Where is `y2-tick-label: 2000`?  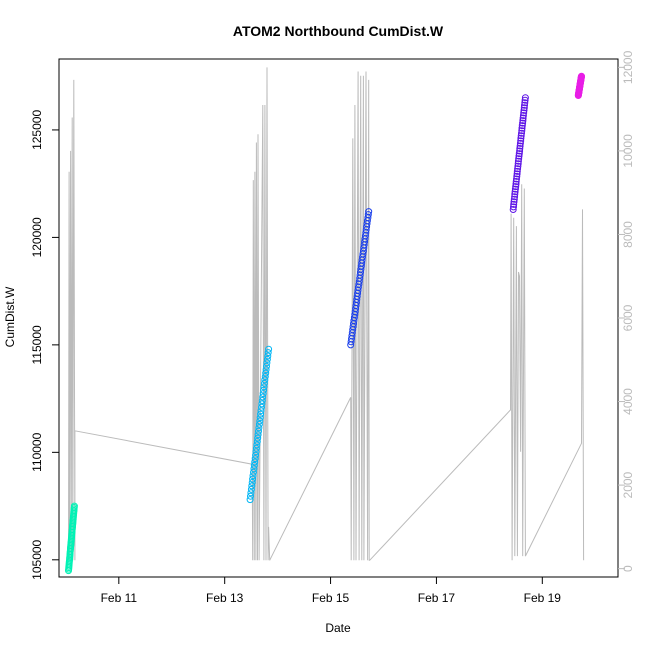 y2-tick-label: 2000 is located at coordinates (628, 484).